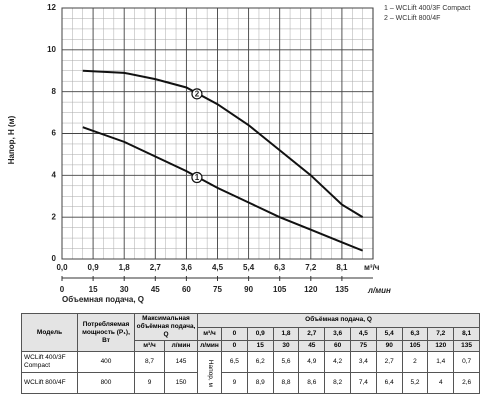 This screenshot has height=400, width=500. I want to click on table-cell: 8,7, so click(149, 362).